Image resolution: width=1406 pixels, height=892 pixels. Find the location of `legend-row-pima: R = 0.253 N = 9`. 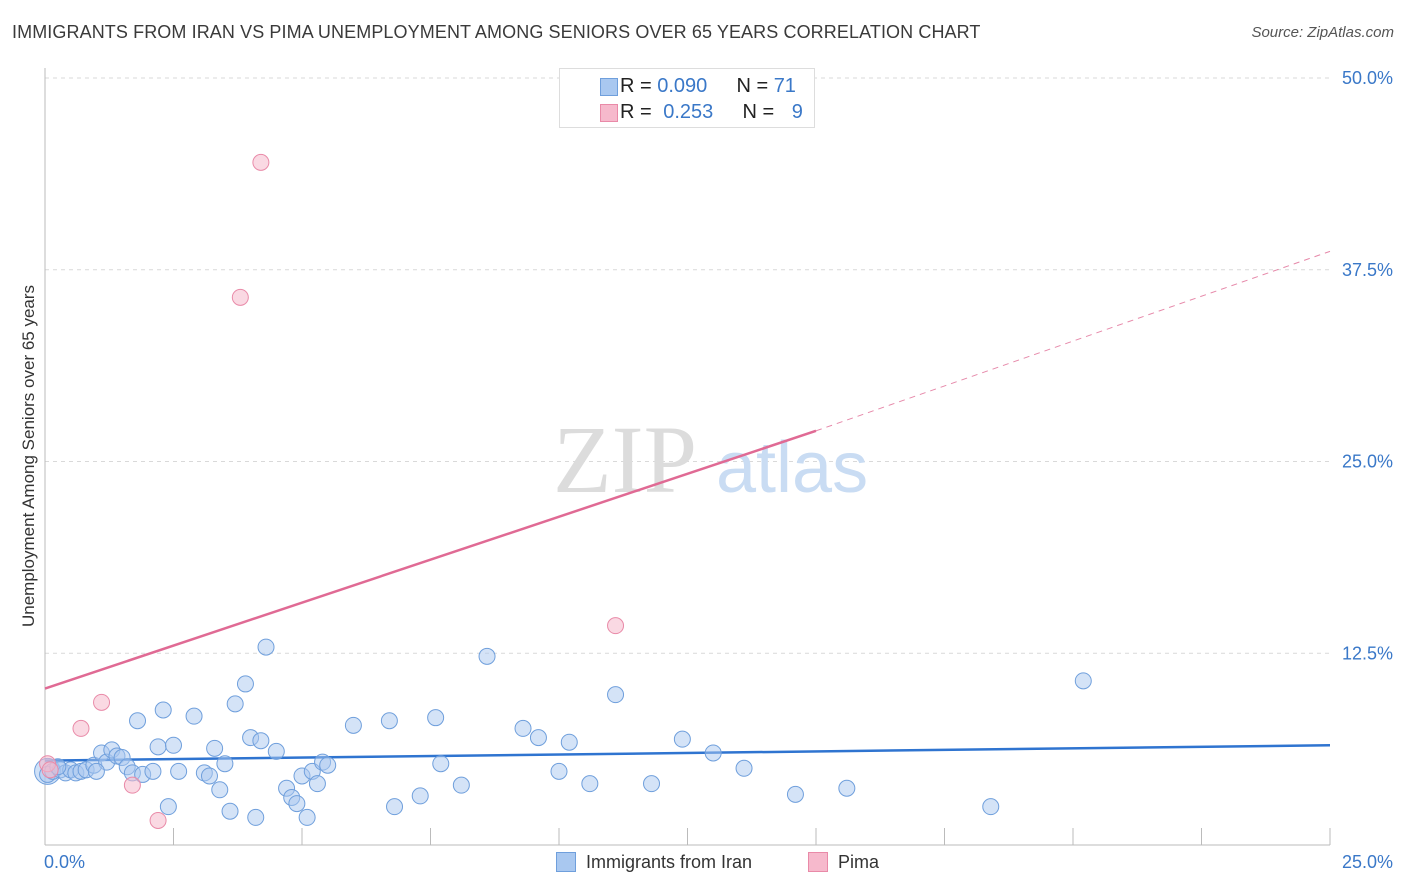

legend-row-pima: R = 0.253 N = 9 is located at coordinates (701, 114).